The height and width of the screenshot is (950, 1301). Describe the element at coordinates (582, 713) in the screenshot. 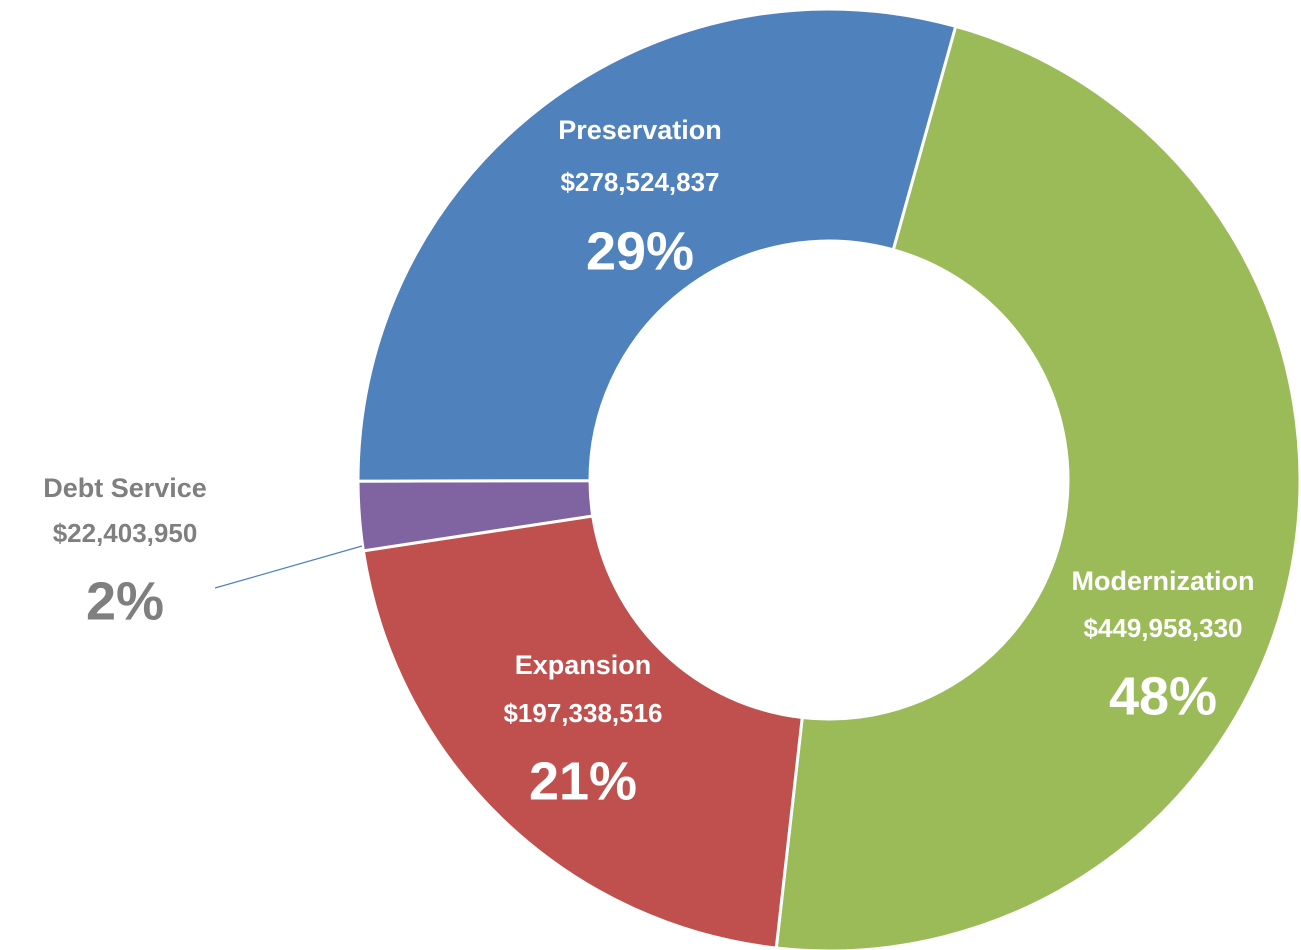

I see `value-label: $197,338,516` at that location.